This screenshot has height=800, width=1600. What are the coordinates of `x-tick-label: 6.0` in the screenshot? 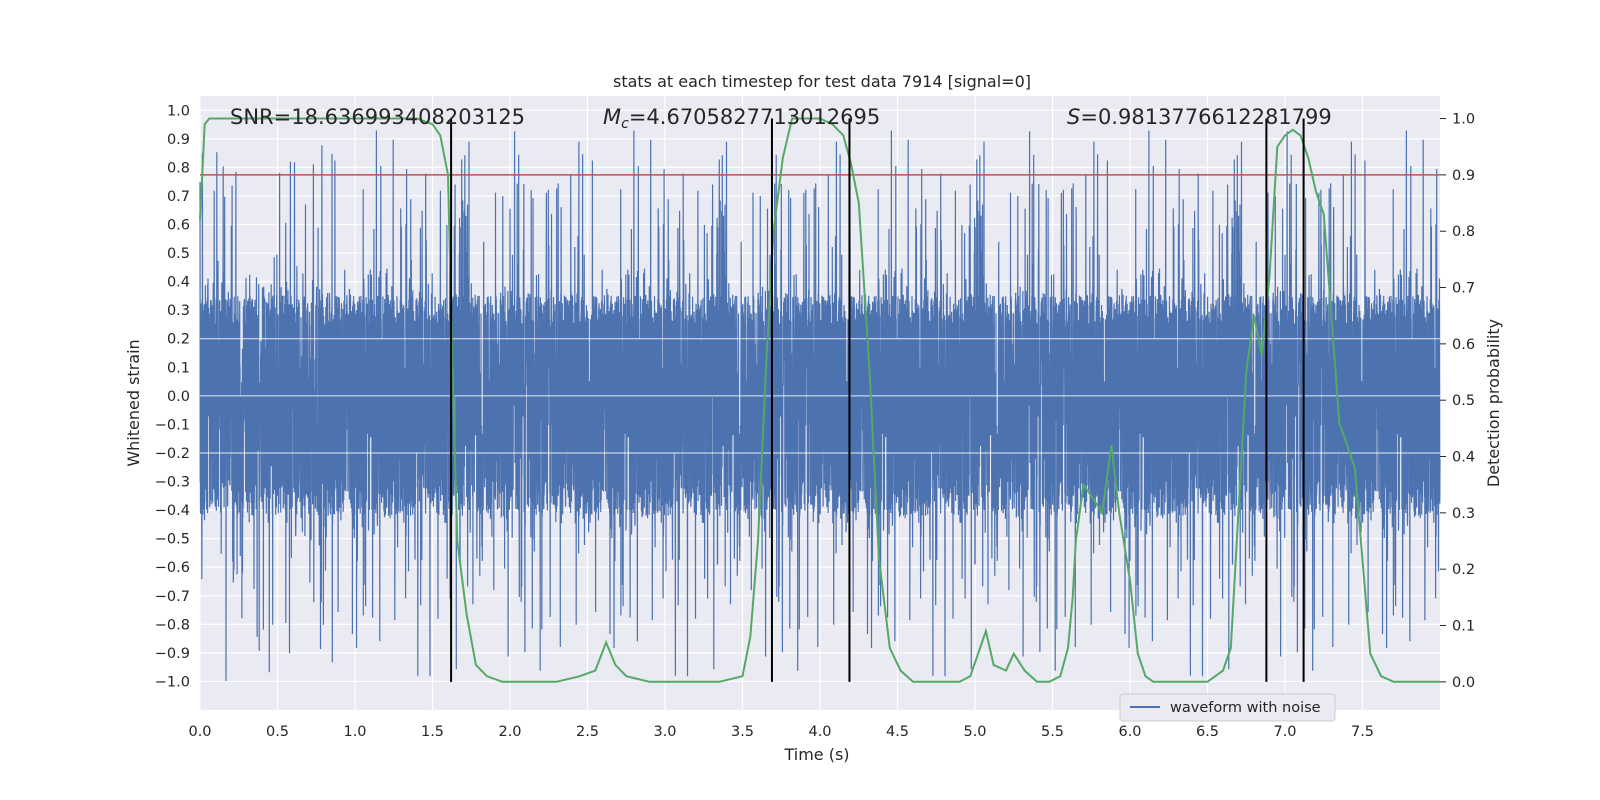 It's located at (1129, 732).